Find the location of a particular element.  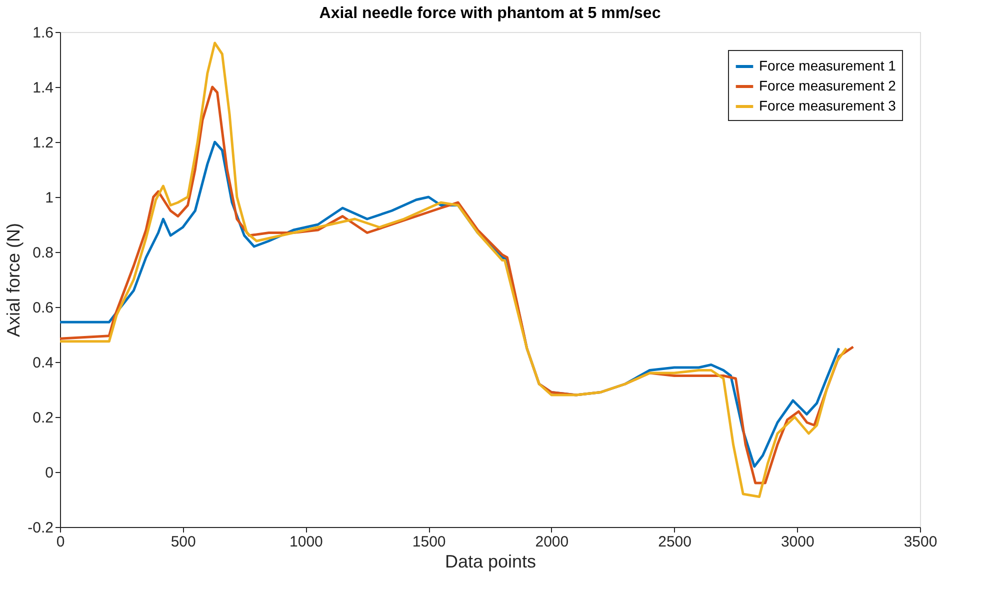

x-tick-label: 0 is located at coordinates (60, 542).